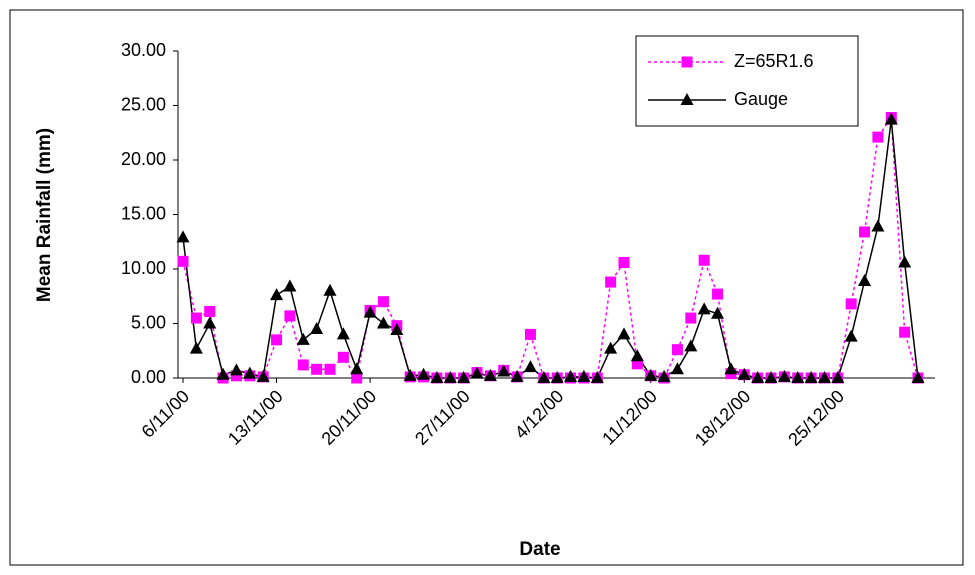 This screenshot has height=575, width=975. Describe the element at coordinates (143, 213) in the screenshot. I see `y-tick-label: 15.00` at that location.